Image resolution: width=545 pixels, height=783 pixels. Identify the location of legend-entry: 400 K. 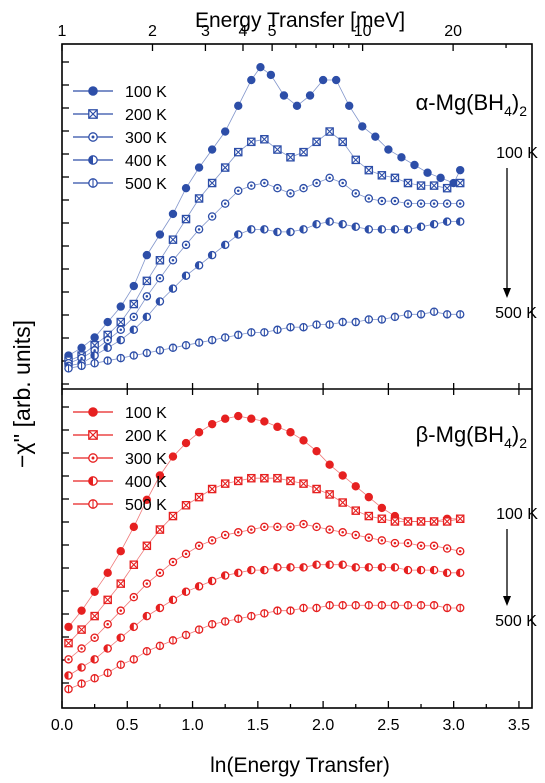
(120, 482).